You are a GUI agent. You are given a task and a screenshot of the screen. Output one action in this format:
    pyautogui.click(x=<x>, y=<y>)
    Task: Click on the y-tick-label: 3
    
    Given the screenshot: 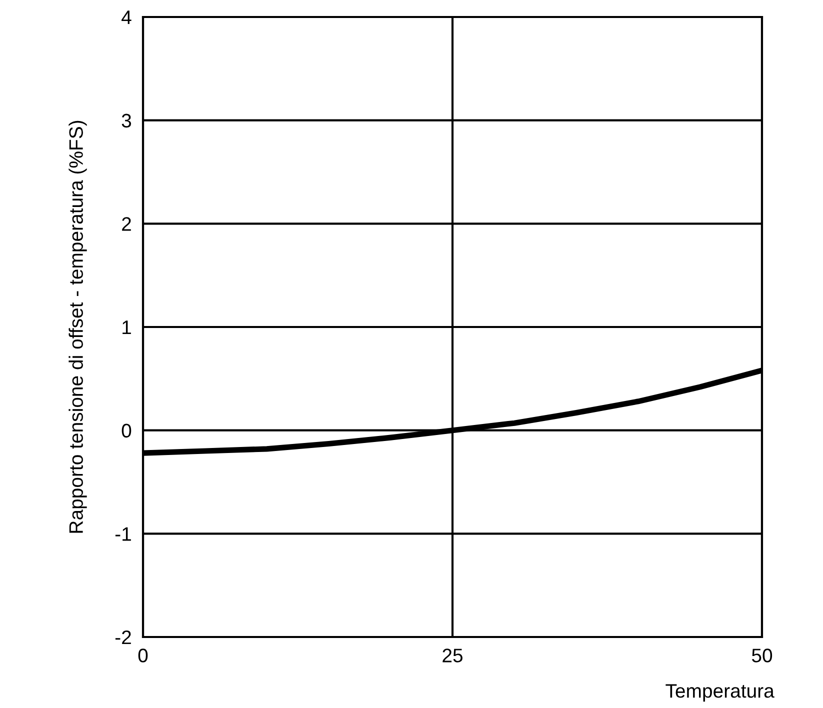 What is the action you would take?
    pyautogui.click(x=127, y=121)
    